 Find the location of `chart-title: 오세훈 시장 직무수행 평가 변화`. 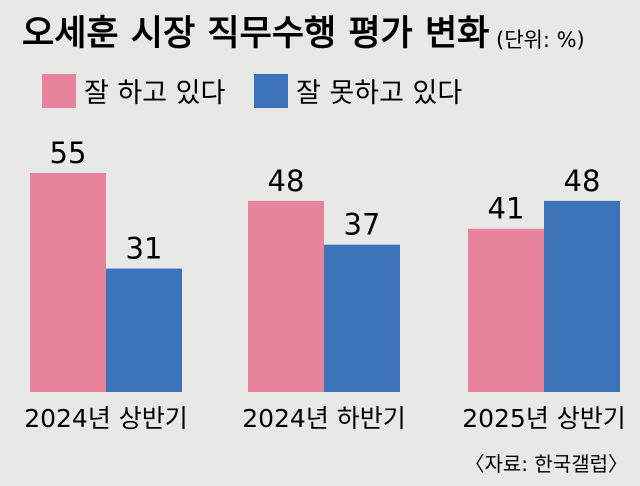

chart-title: 오세훈 시장 직무수행 평가 변화 is located at coordinates (255, 34).